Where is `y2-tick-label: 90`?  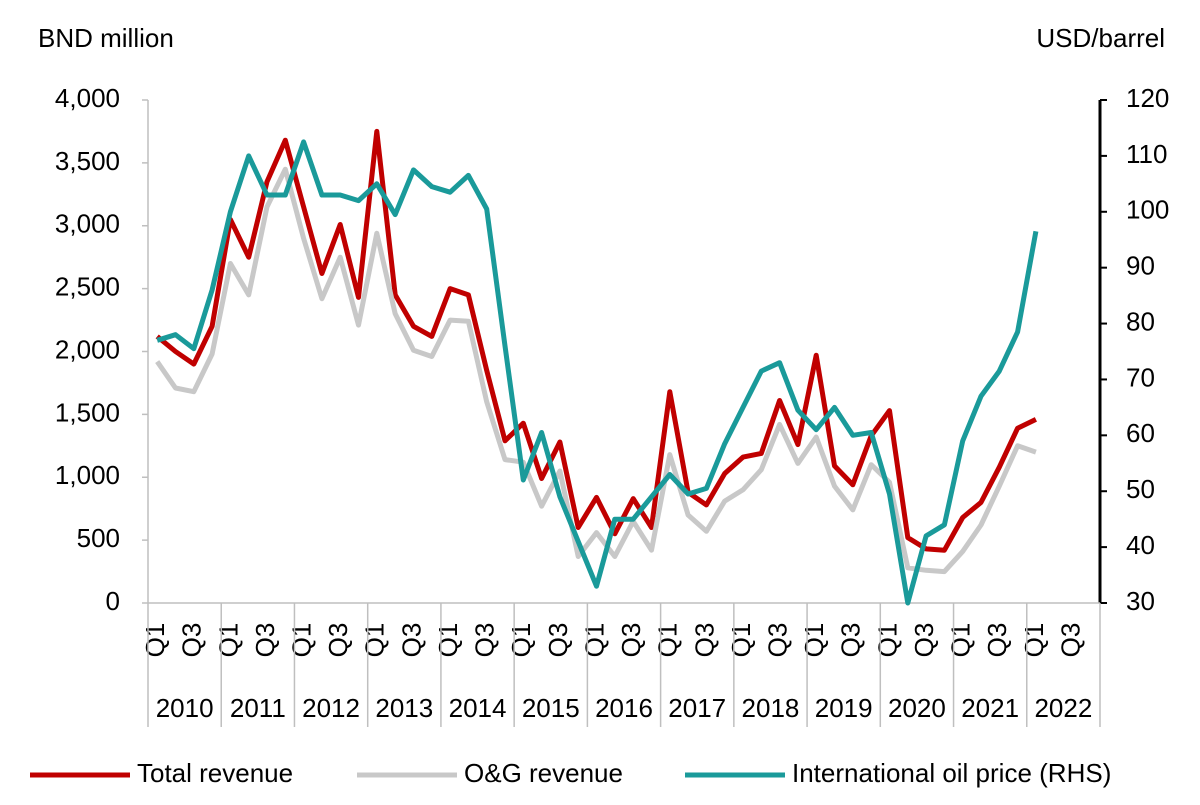
y2-tick-label: 90 is located at coordinates (1140, 266).